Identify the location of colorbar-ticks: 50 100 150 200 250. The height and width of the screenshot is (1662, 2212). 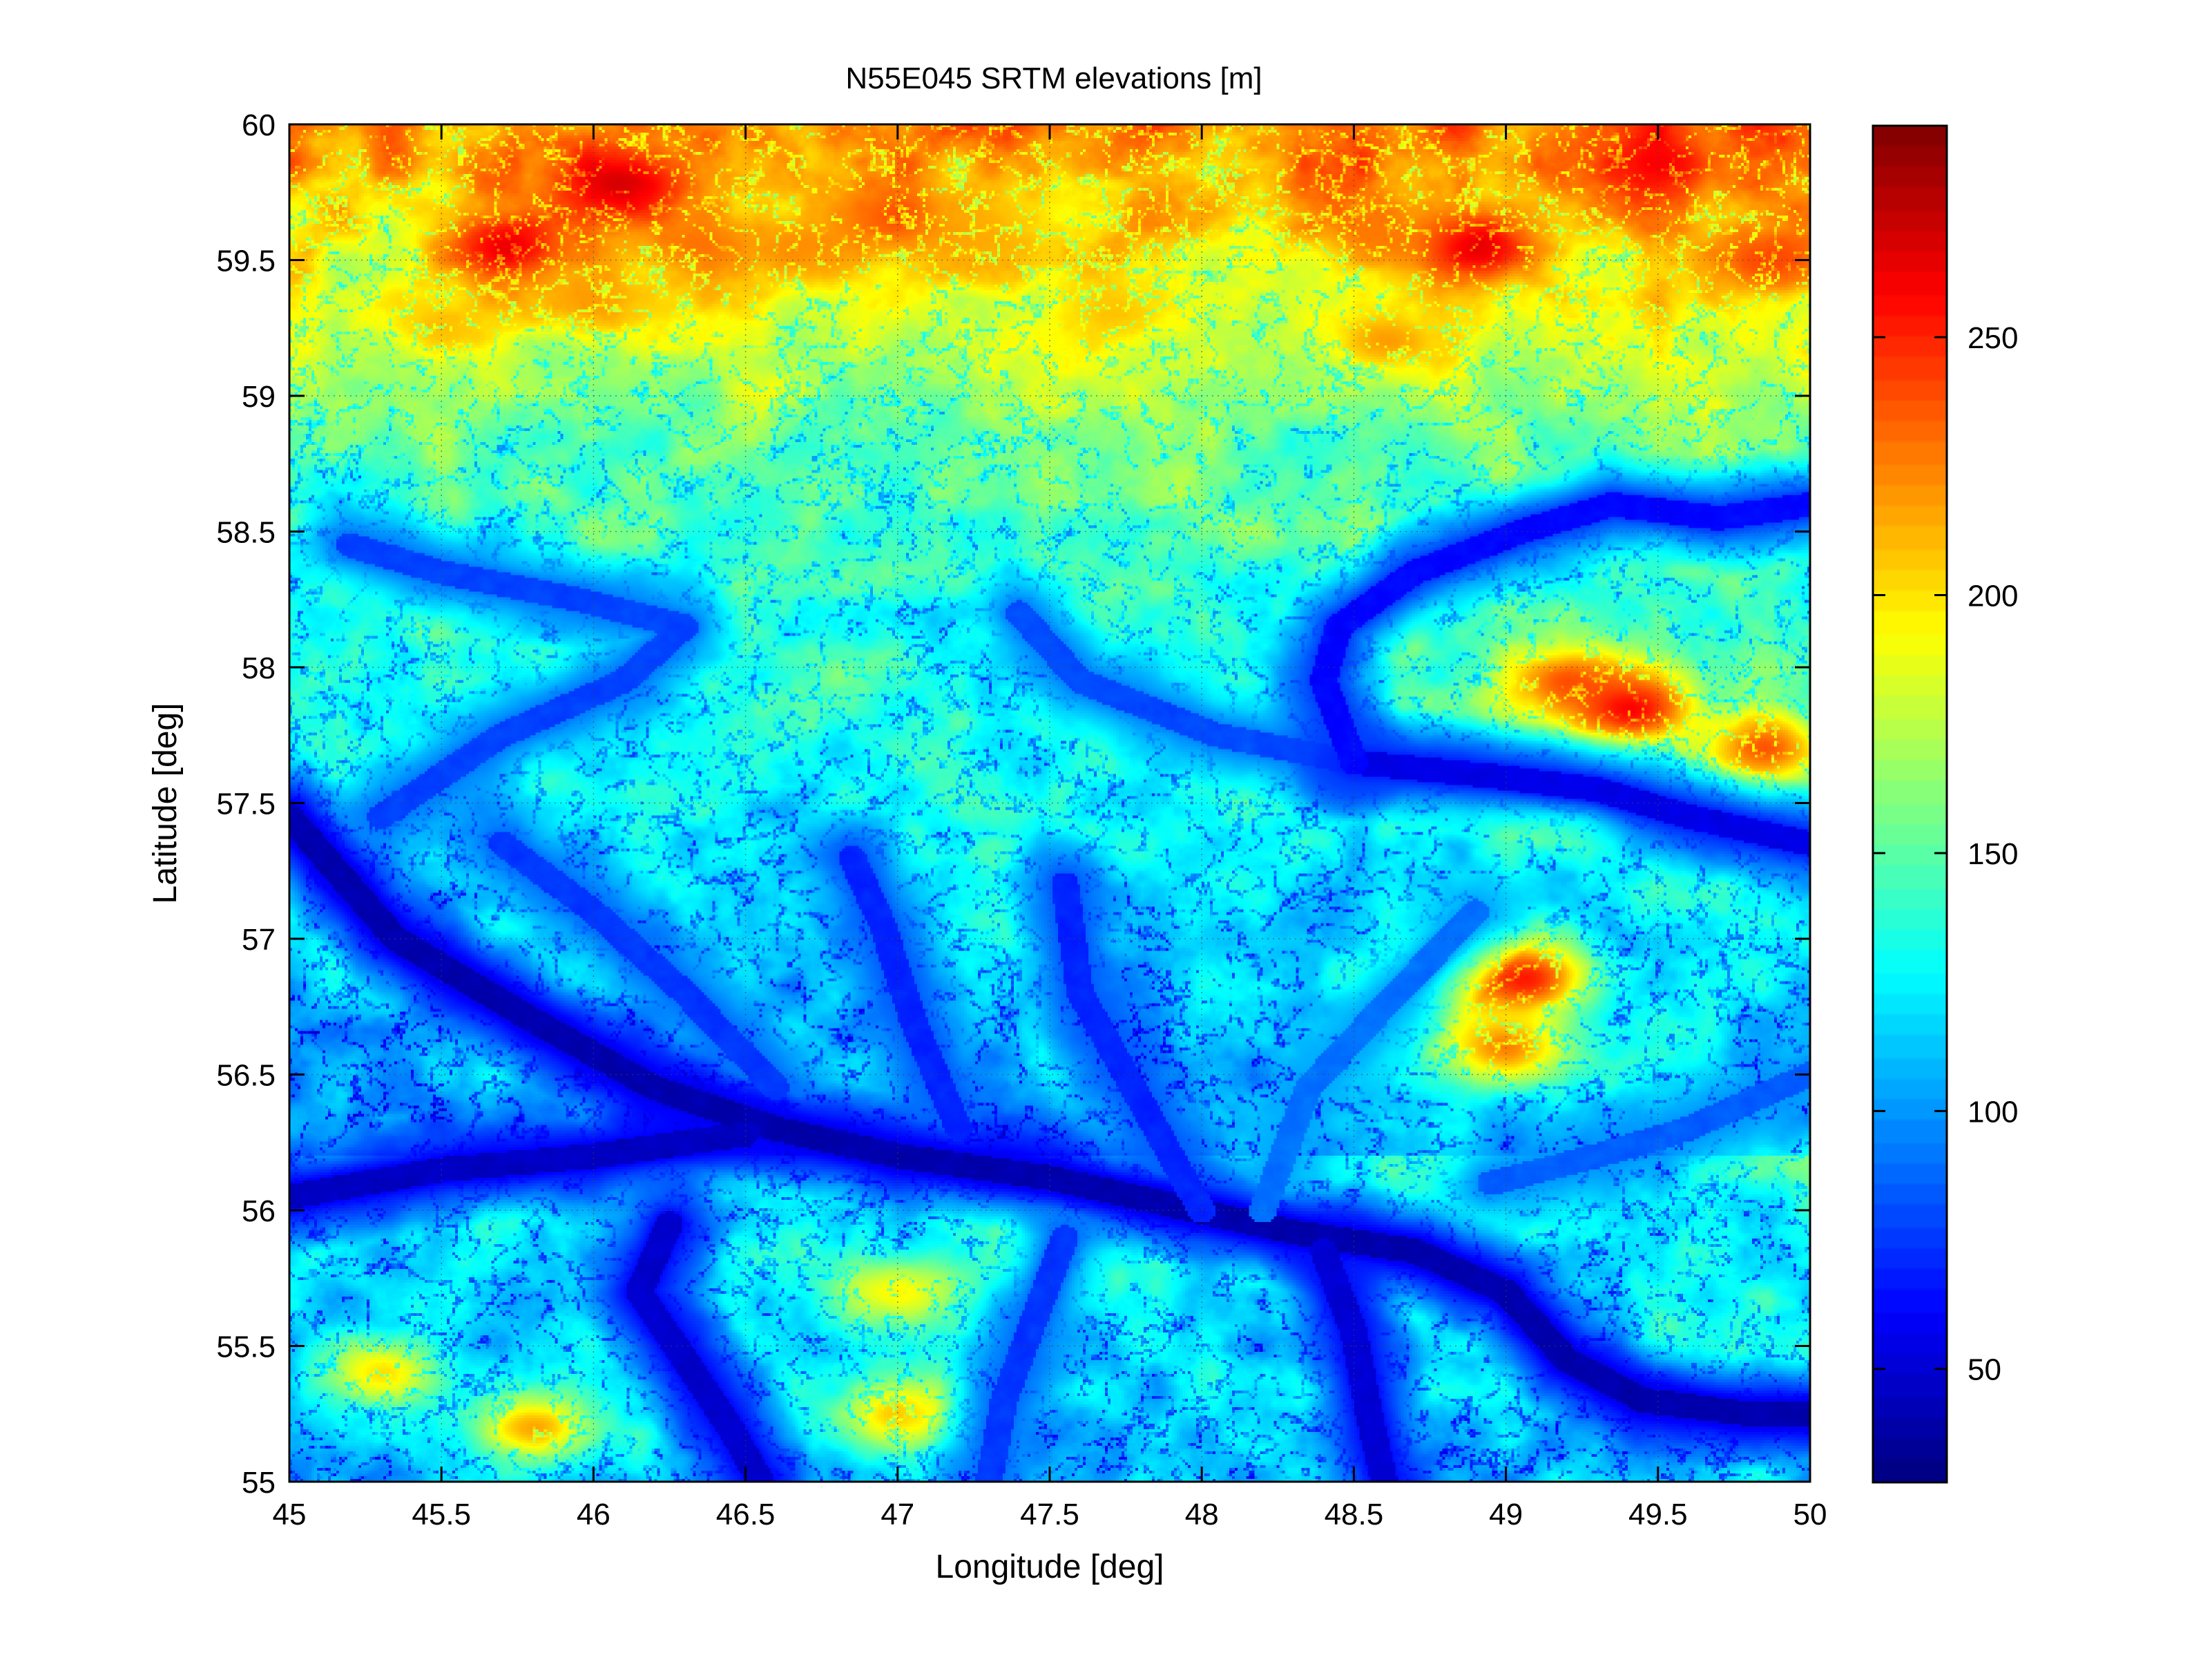
(1946, 854).